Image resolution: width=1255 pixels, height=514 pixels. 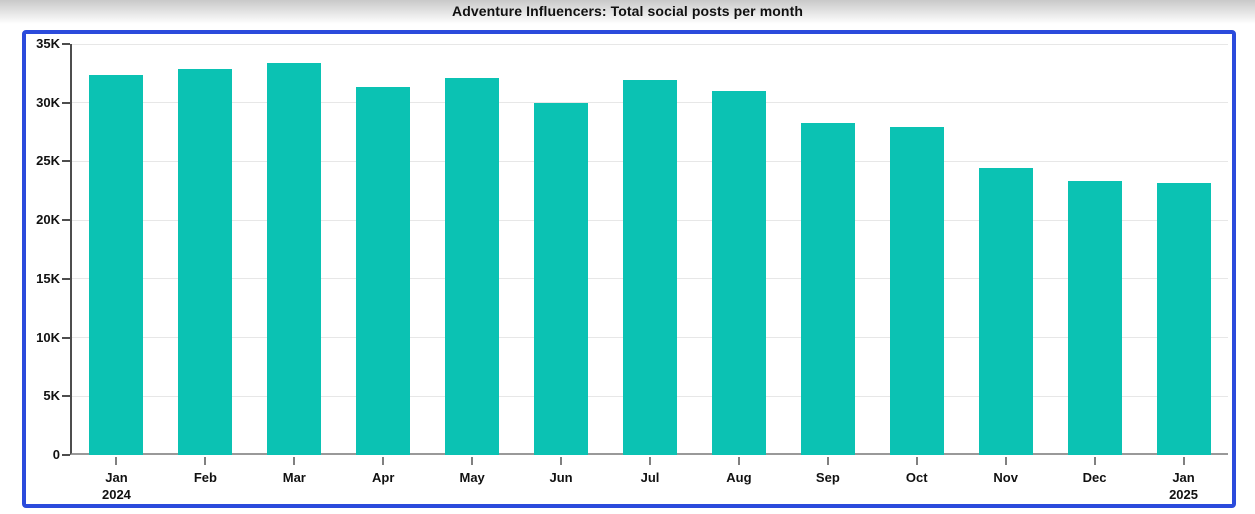 I want to click on x-axis-month: Dec, so click(x=1094, y=477).